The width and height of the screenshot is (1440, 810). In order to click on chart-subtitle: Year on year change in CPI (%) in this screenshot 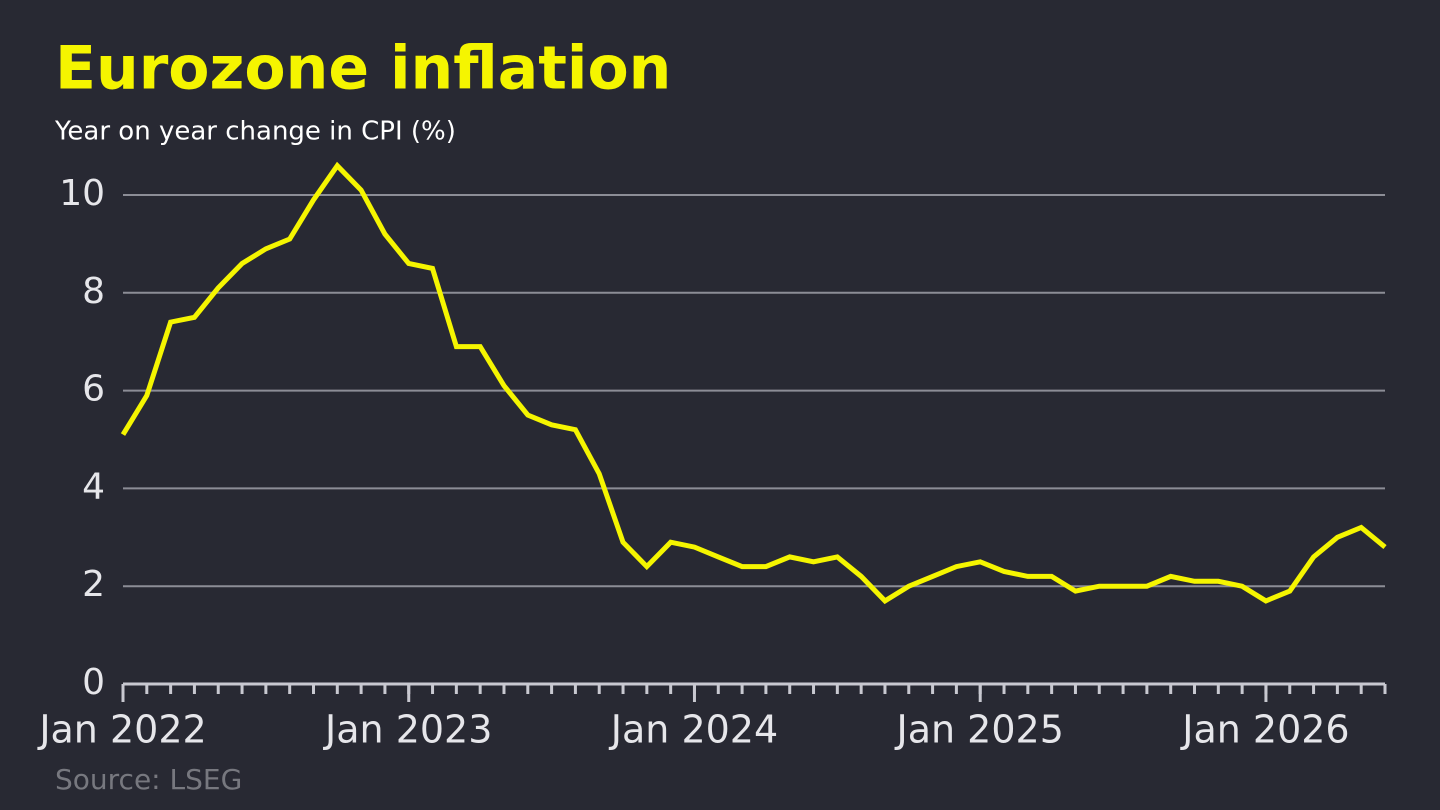, I will do `click(255, 132)`.